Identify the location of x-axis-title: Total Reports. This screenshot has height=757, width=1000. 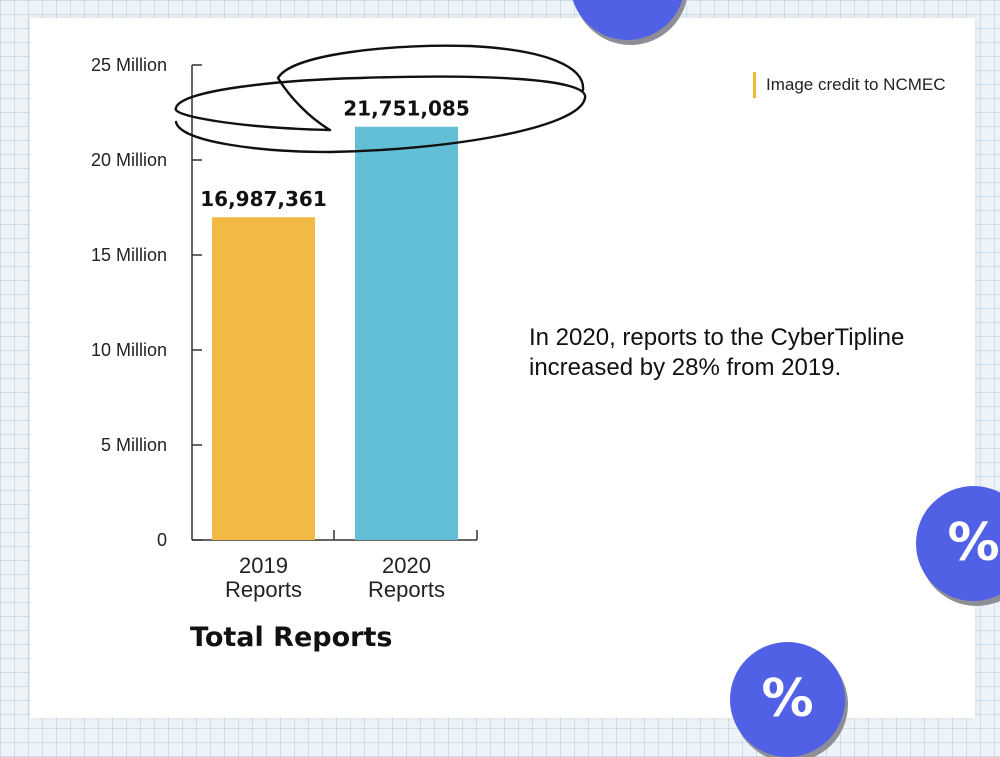
(291, 637).